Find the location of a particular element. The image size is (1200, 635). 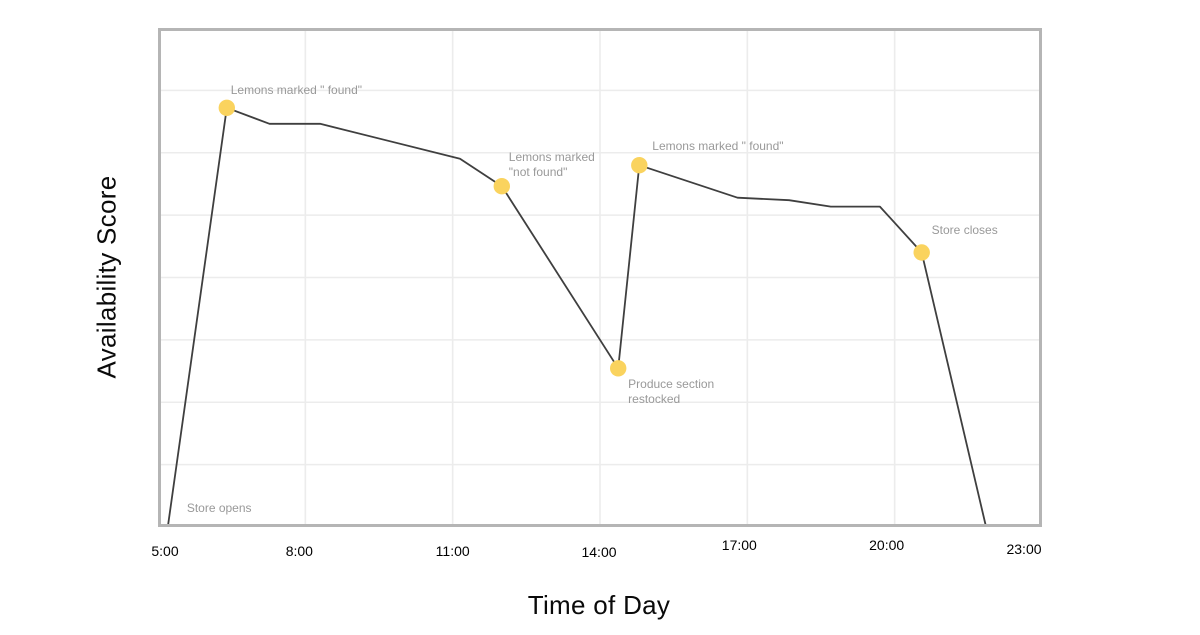

x-tick-label: 14:00 is located at coordinates (599, 552).